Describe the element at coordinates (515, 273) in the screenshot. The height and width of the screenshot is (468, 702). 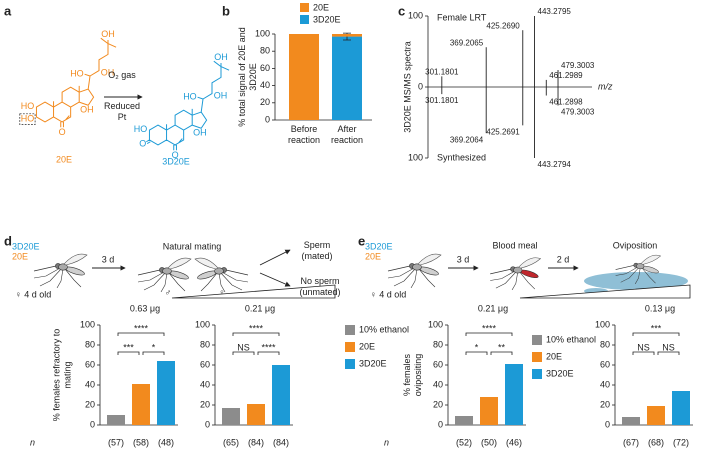
I see `mosquito-fed` at that location.